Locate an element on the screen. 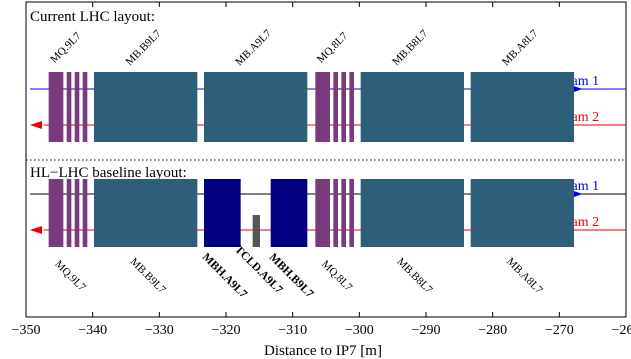  bottom-label-mq-9l7: MQ.9L7 is located at coordinates (70, 276).